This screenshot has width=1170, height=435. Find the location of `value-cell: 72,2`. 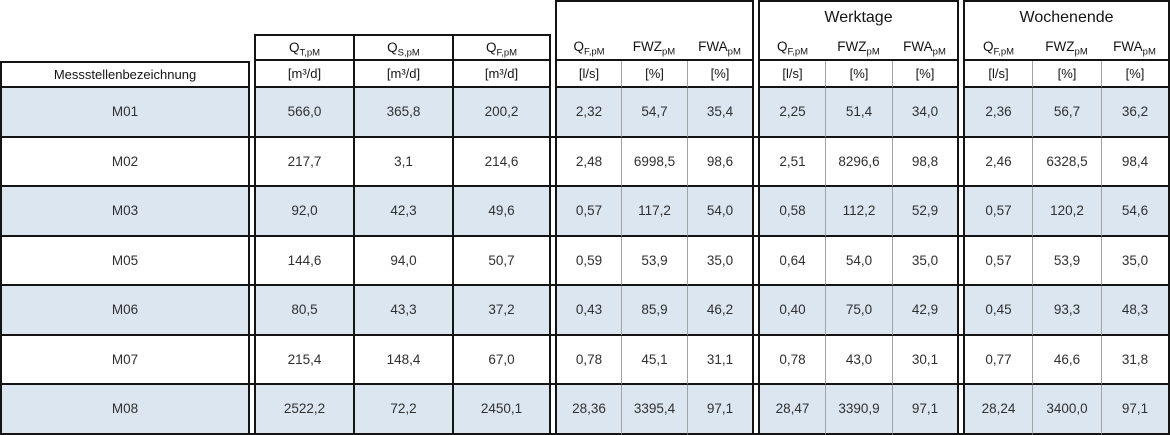

value-cell: 72,2 is located at coordinates (402, 410).